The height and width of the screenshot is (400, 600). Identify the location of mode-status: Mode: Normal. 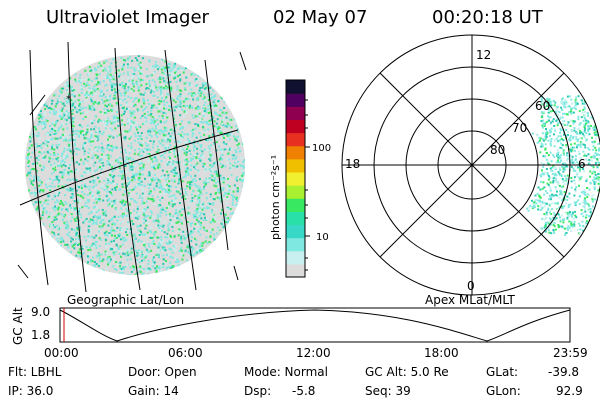
(286, 372).